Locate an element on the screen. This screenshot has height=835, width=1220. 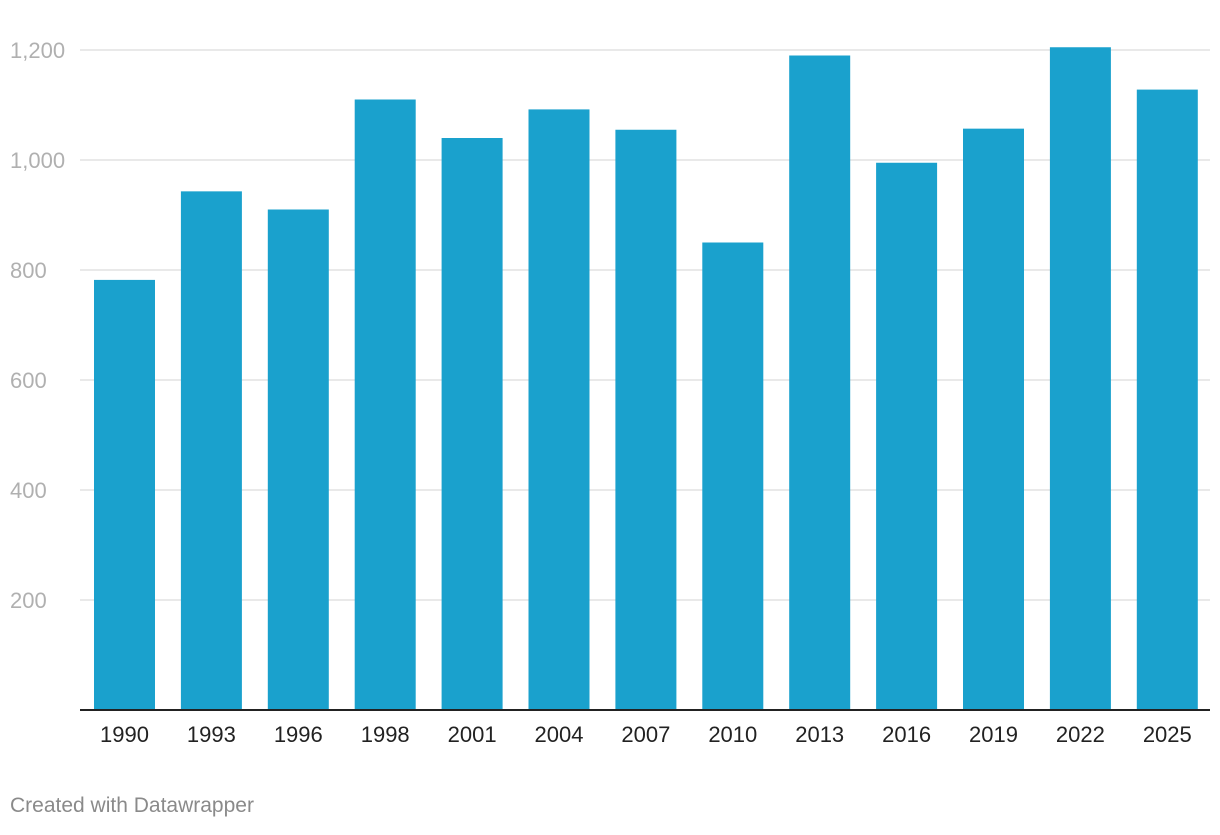
x-tick-label: 1993 is located at coordinates (211, 734).